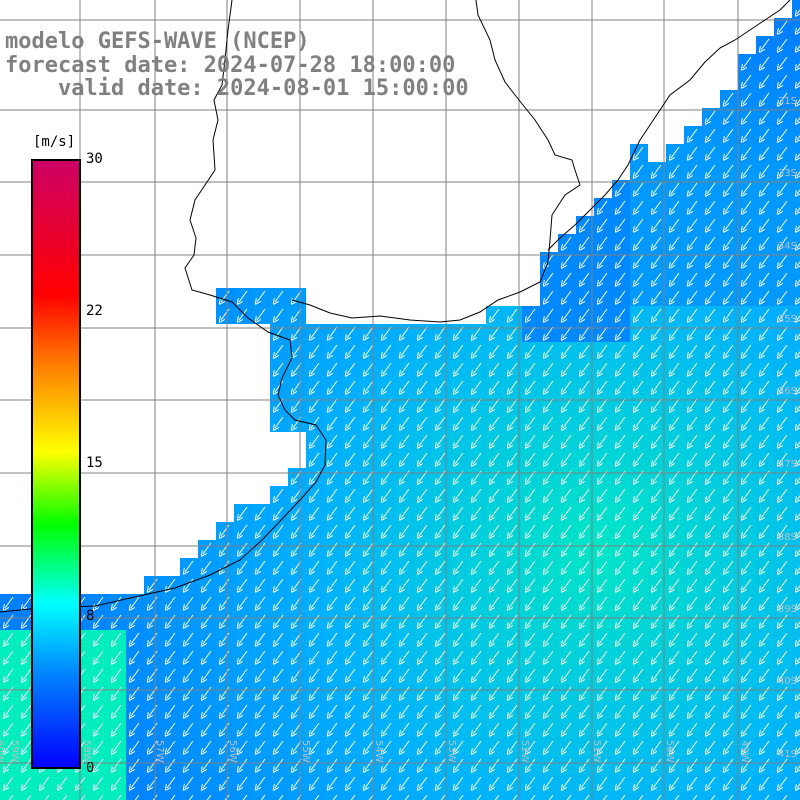 This screenshot has width=800, height=800. Describe the element at coordinates (56, 464) in the screenshot. I see `colorbar` at that location.